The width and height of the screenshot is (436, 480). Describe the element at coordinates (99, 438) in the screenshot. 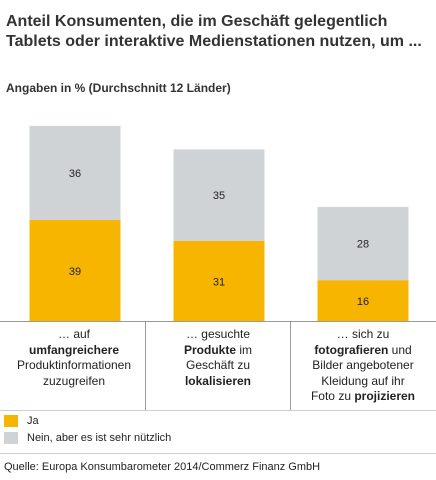

I see `legend-label-nein: Nein, aber es ist sehr nützlich` at that location.